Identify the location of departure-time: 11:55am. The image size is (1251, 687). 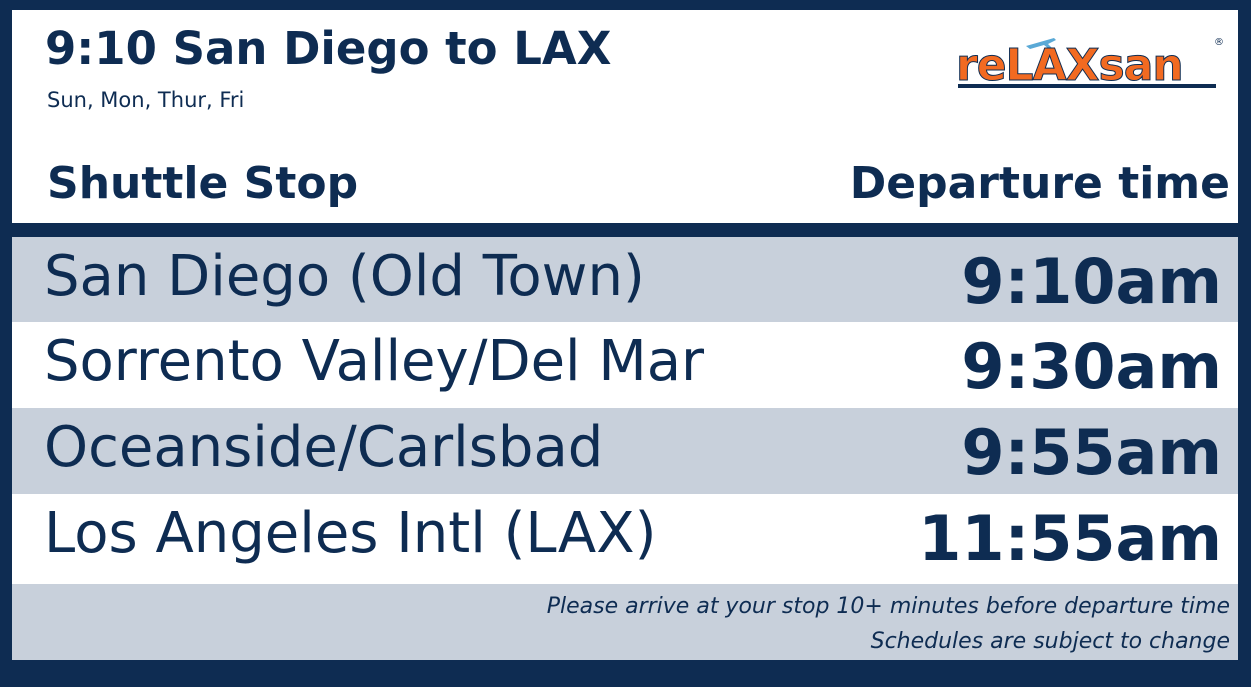
(1070, 538).